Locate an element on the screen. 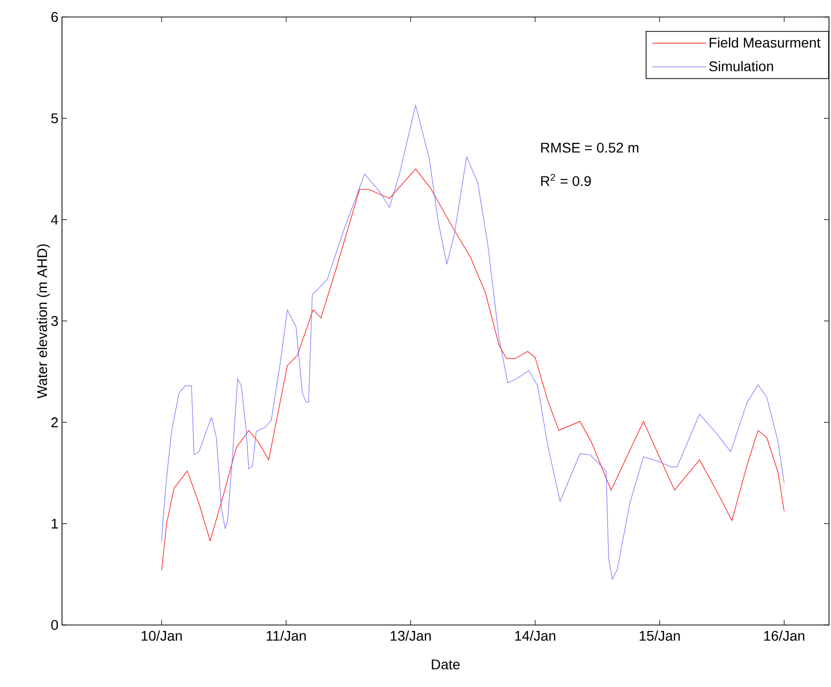  y-tick-label: 0 is located at coordinates (54, 625).